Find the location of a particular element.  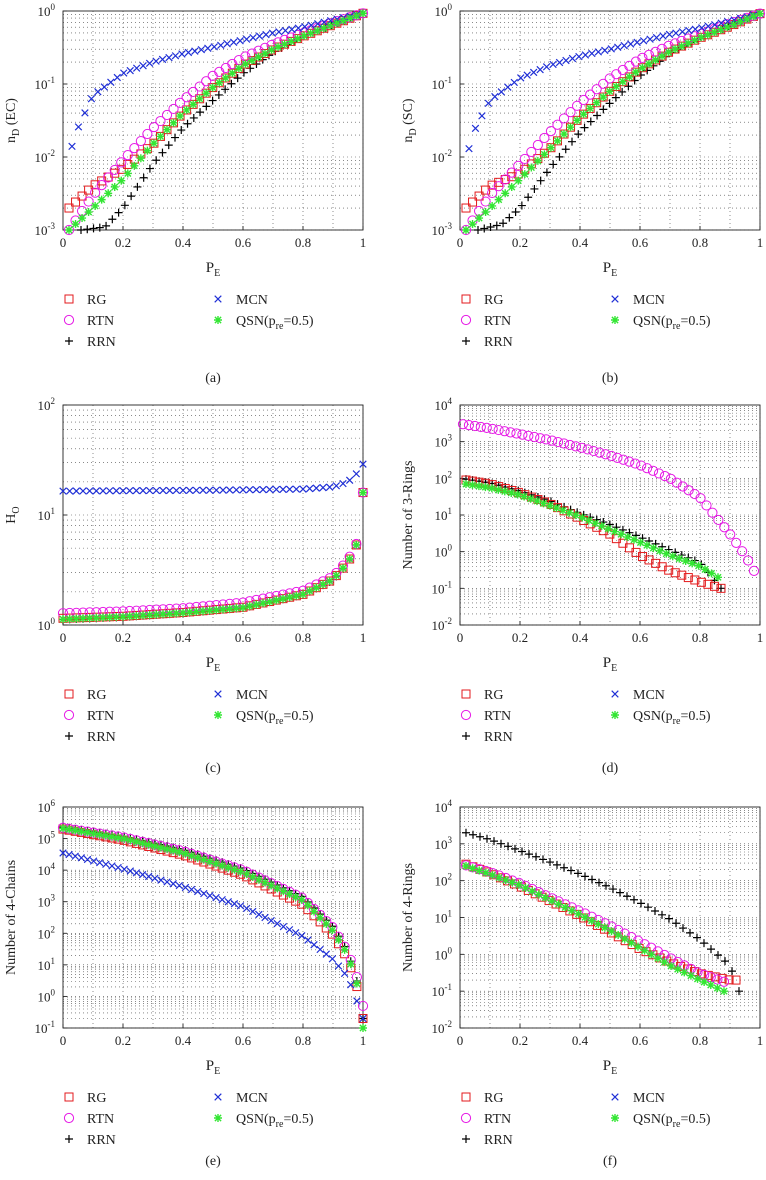

y-axis-label: Number of 4-Rings is located at coordinates (408, 917).